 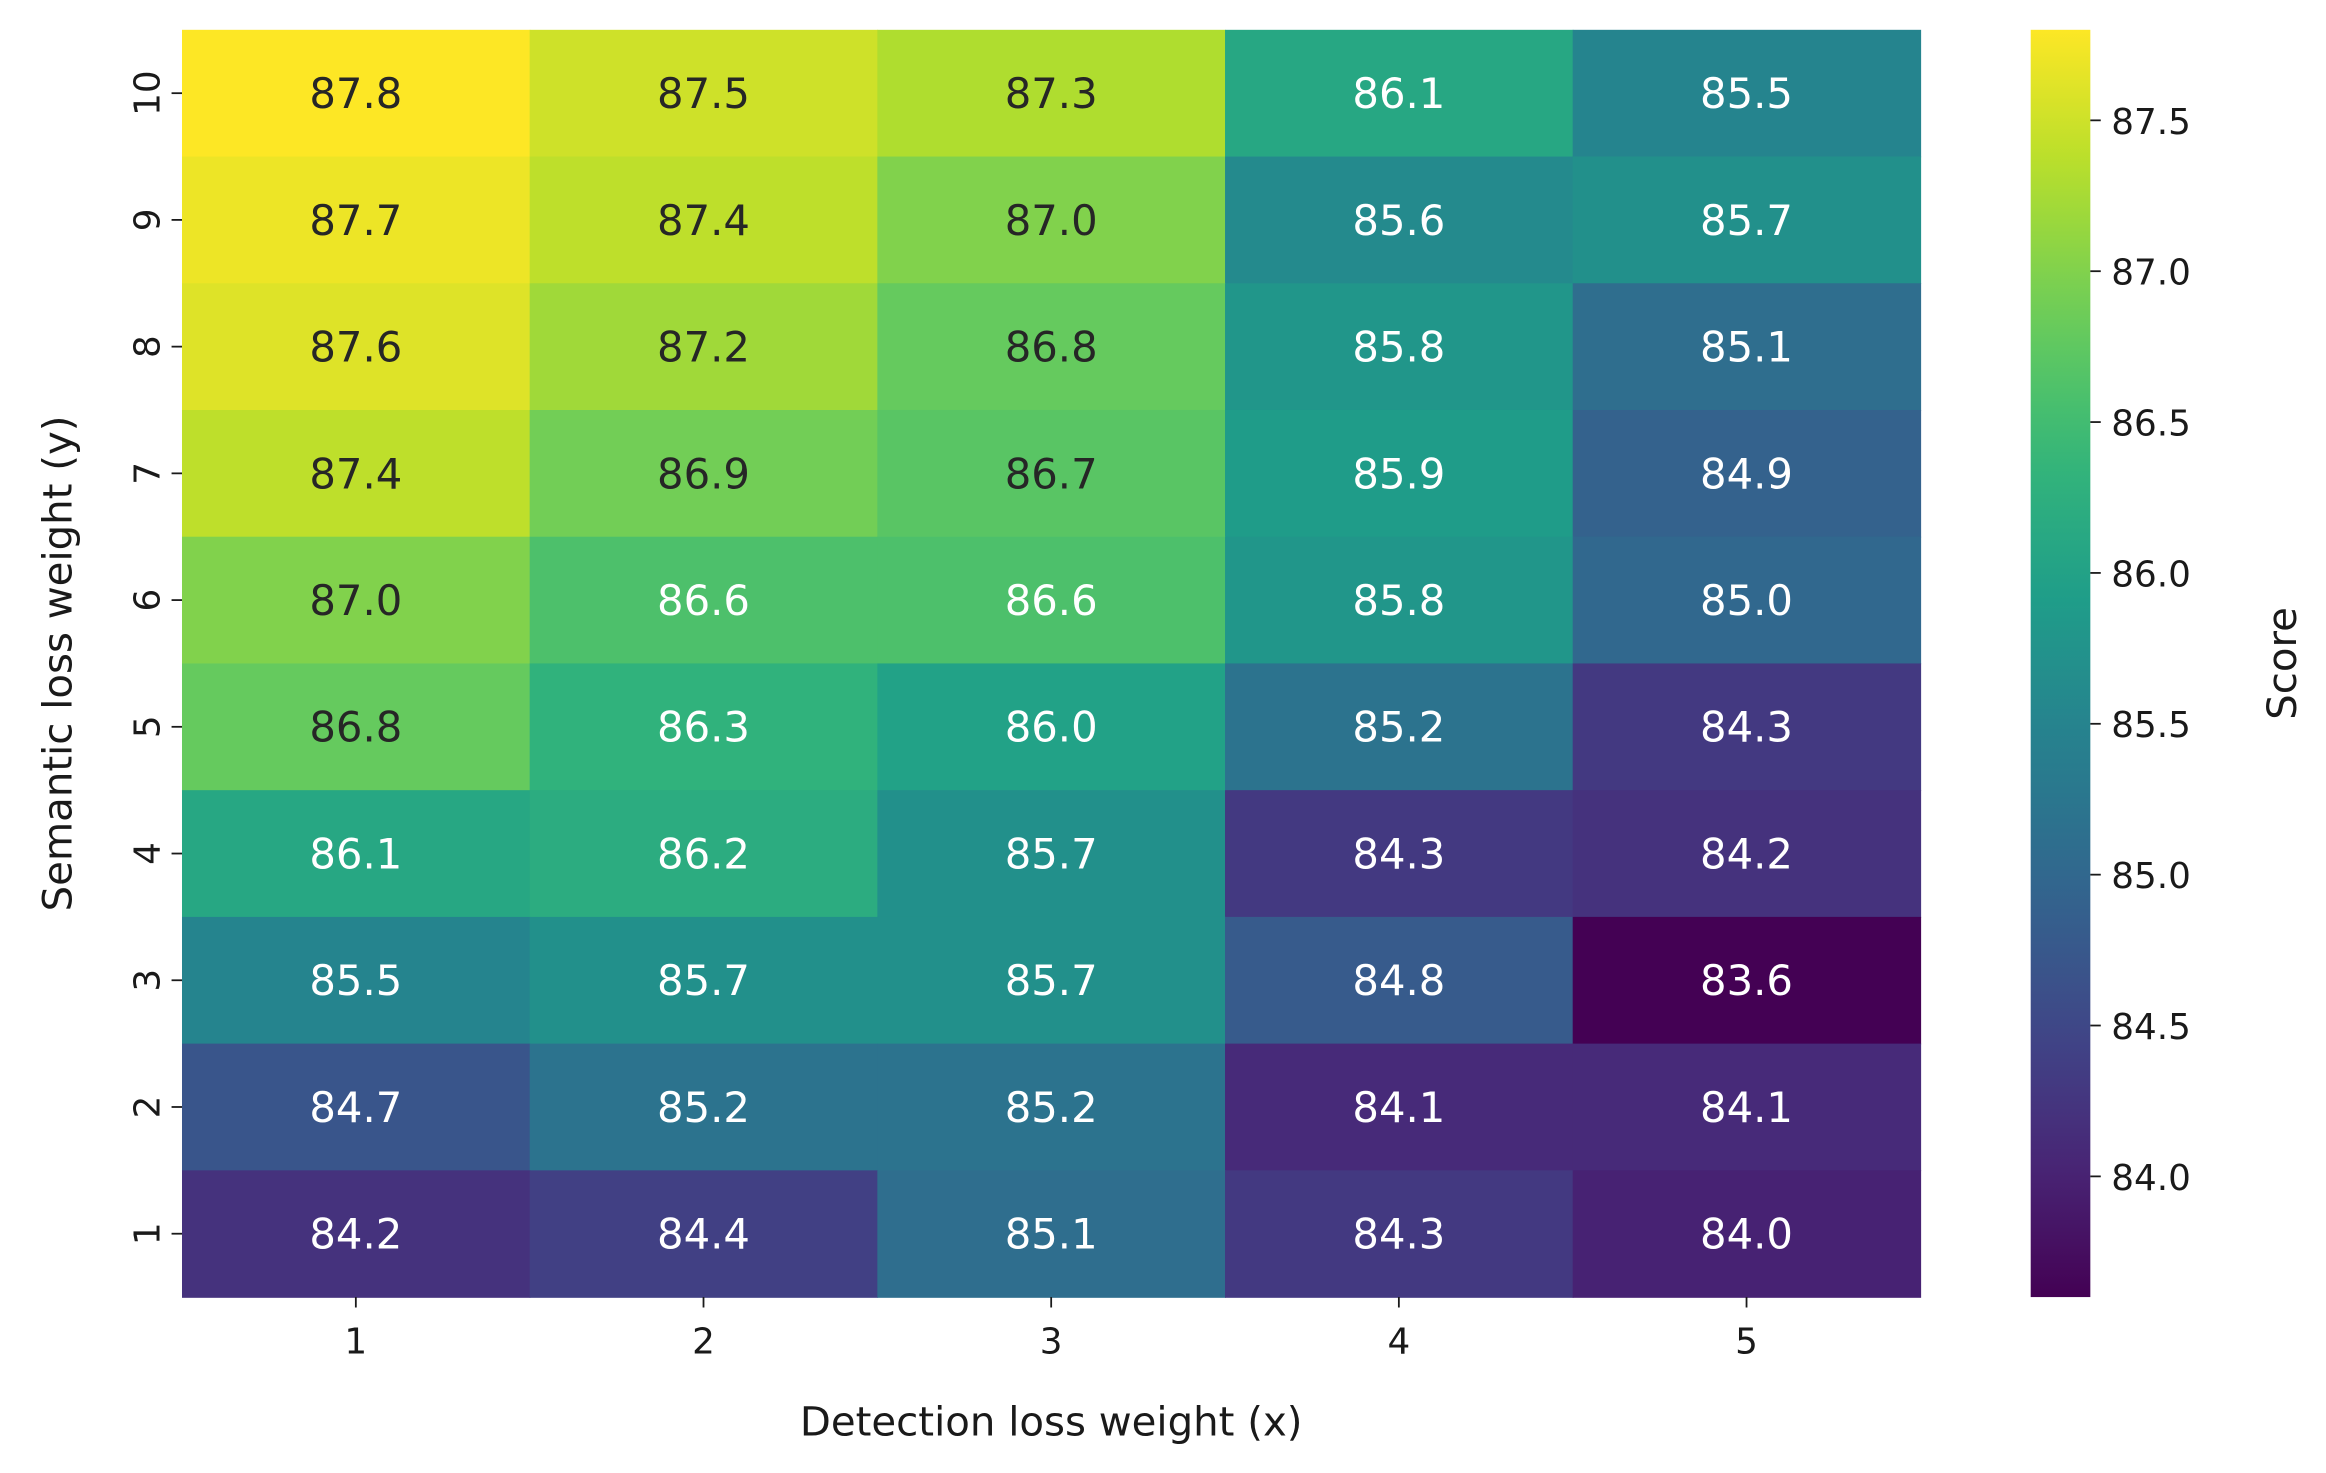 I want to click on cell-label: 87.8, so click(x=355, y=93).